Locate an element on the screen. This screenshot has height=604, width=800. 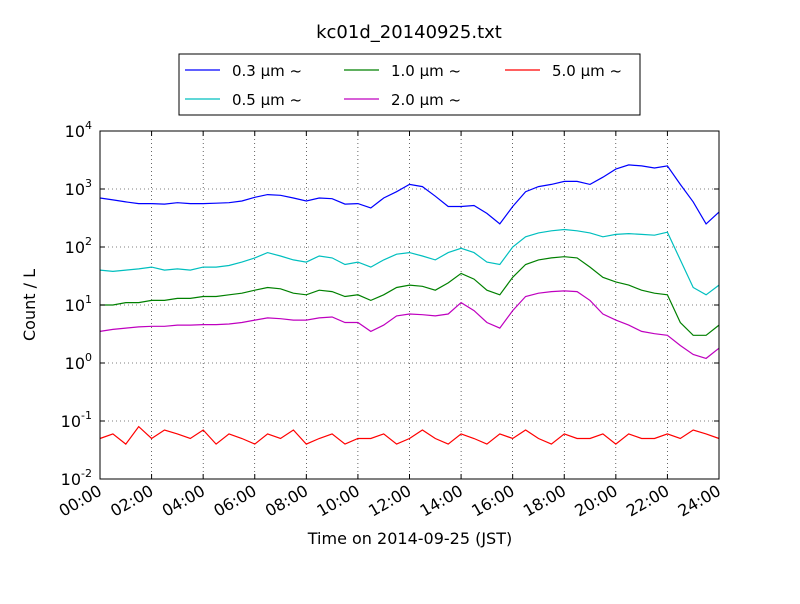
x-tick-label: 08:00 is located at coordinates (286, 501).